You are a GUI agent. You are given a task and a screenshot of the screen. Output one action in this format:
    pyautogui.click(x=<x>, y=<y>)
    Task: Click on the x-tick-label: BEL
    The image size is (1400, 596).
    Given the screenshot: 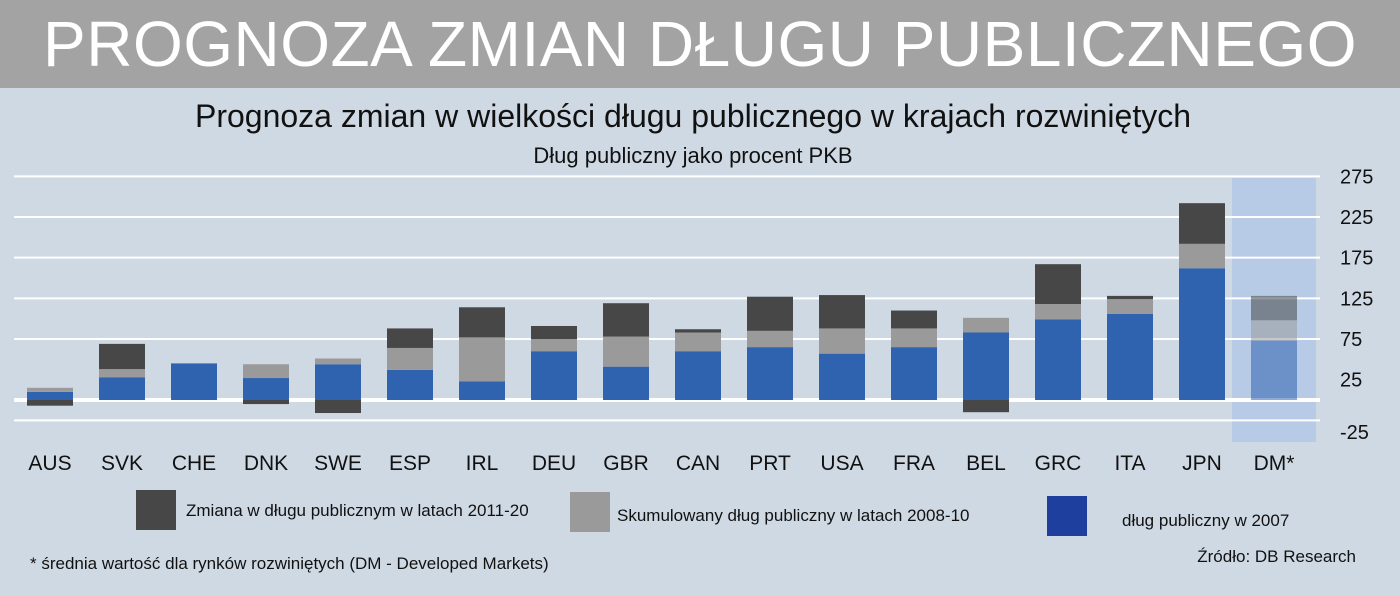 What is the action you would take?
    pyautogui.click(x=986, y=463)
    